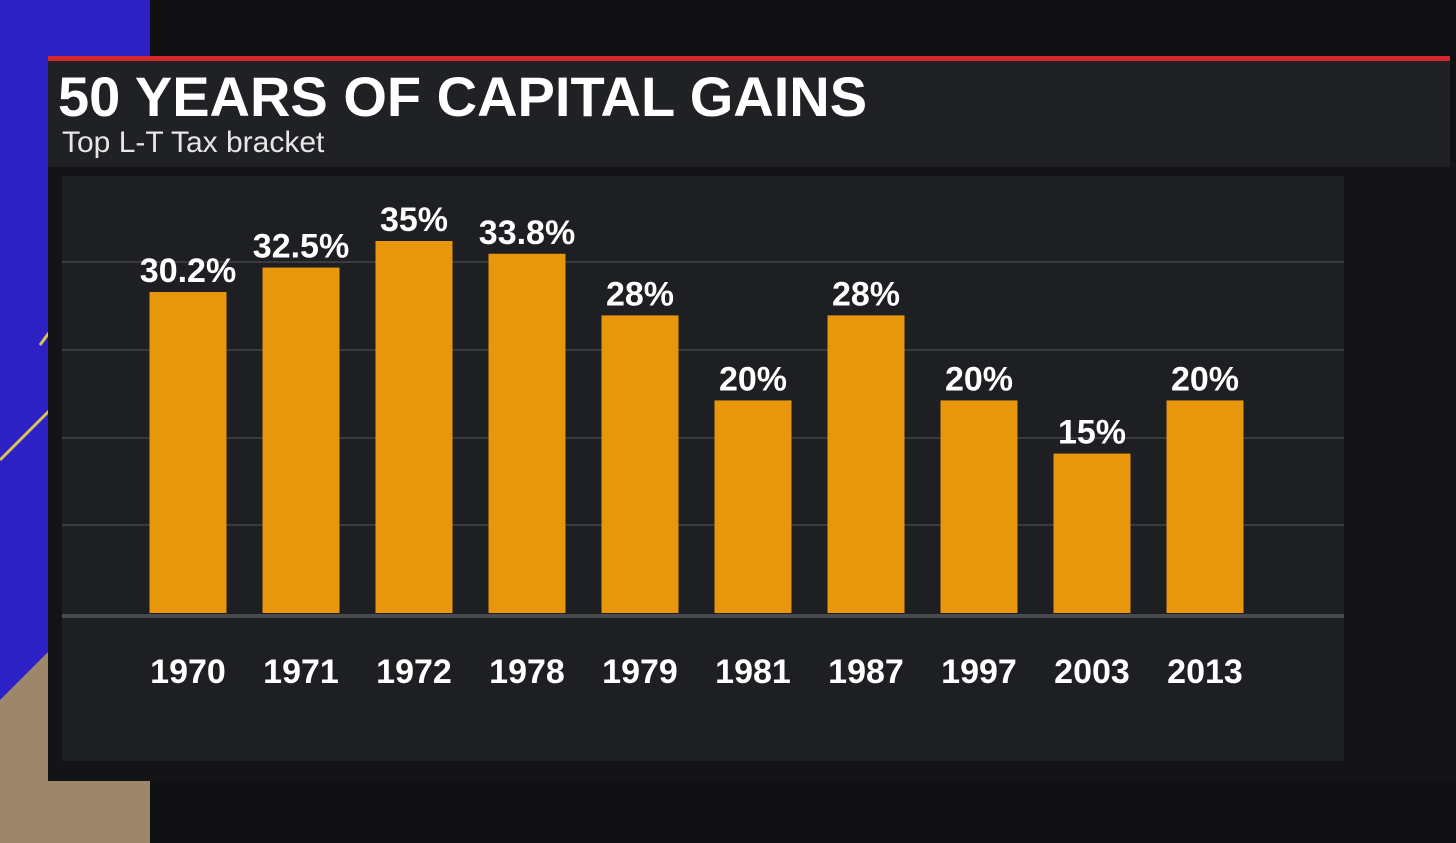 The image size is (1456, 843). Describe the element at coordinates (979, 506) in the screenshot. I see `bar-1997` at that location.